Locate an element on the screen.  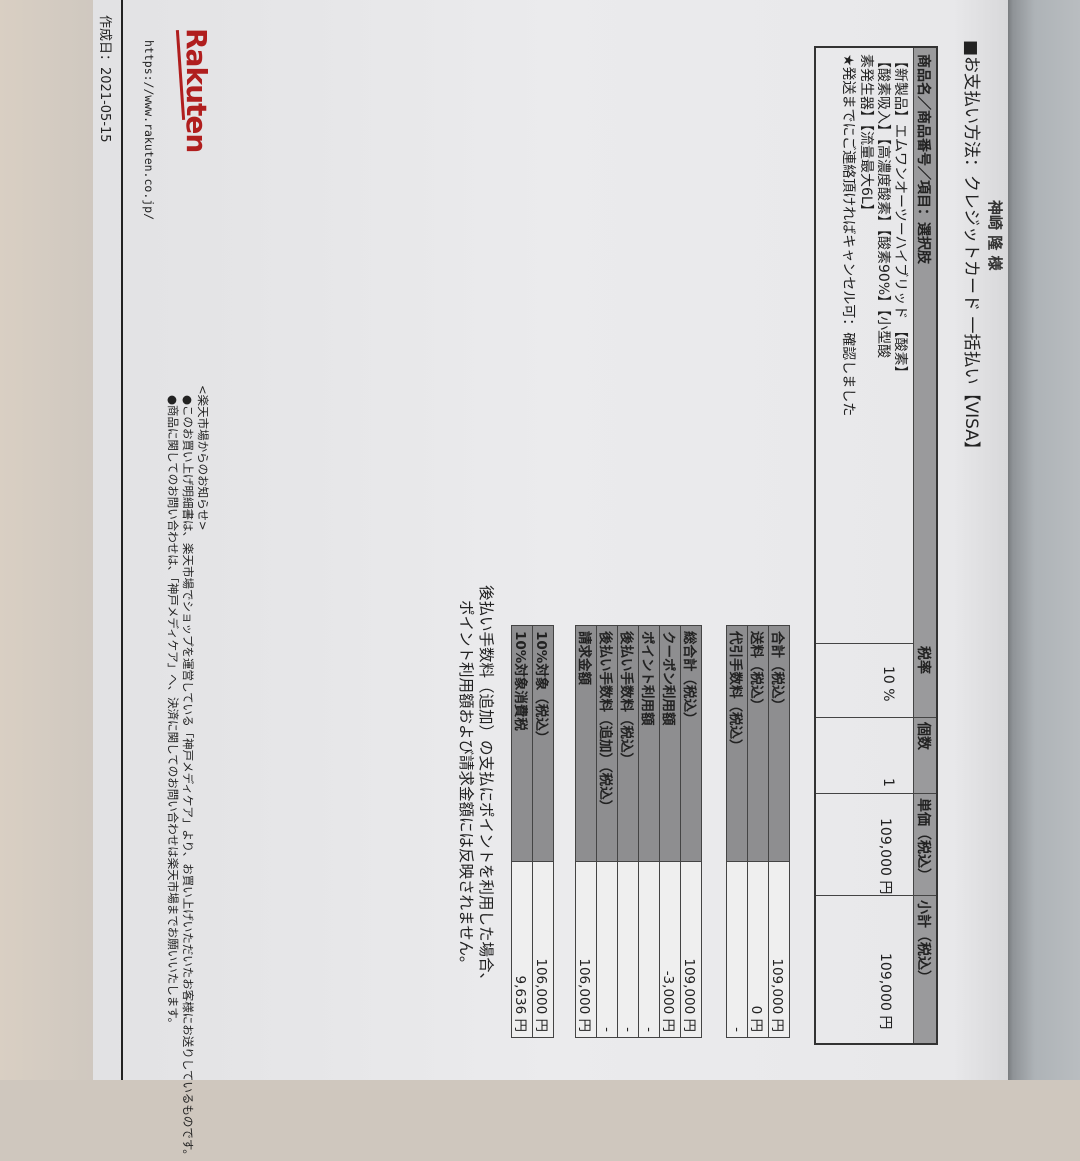
table-row: 総合計（税込） 109,000 円 is located at coordinates (691, 831).